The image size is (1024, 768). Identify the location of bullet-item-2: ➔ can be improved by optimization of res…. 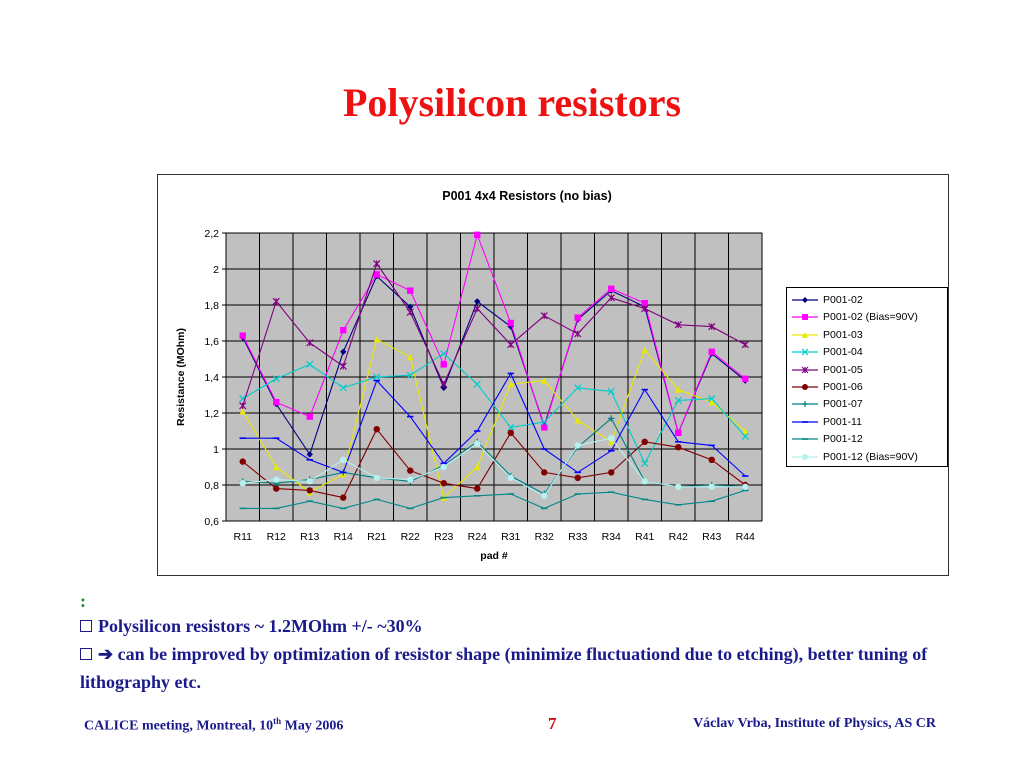
(510, 668).